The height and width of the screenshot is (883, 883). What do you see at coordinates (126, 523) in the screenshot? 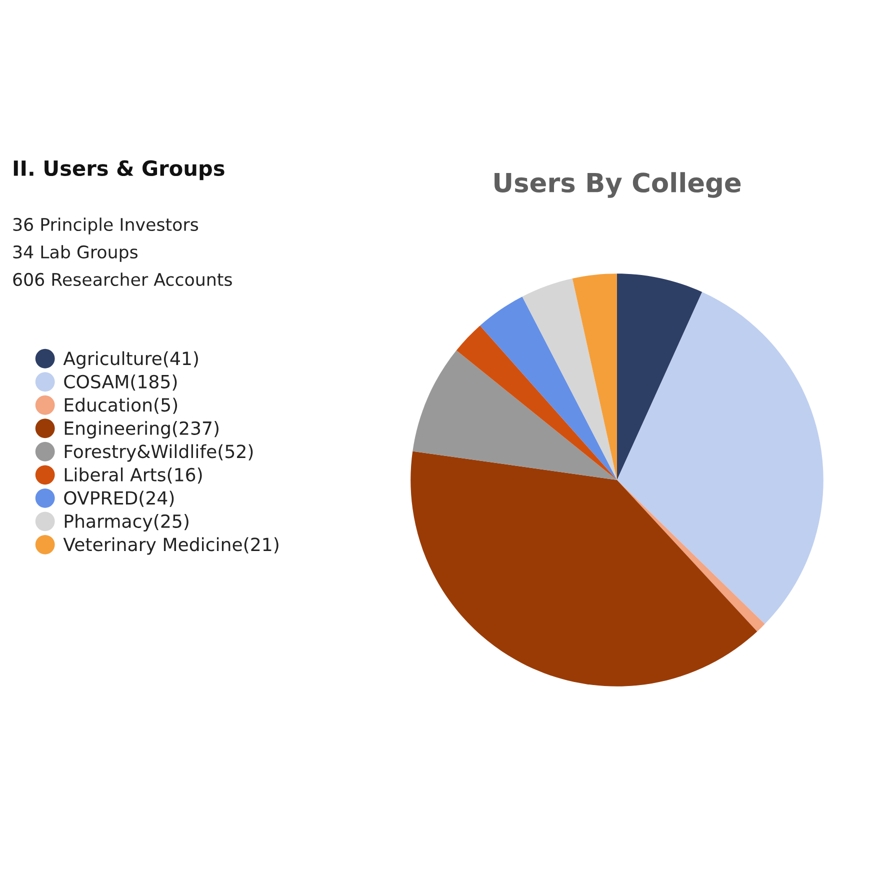
I see `legend-label: Pharmacy(25)` at bounding box center [126, 523].